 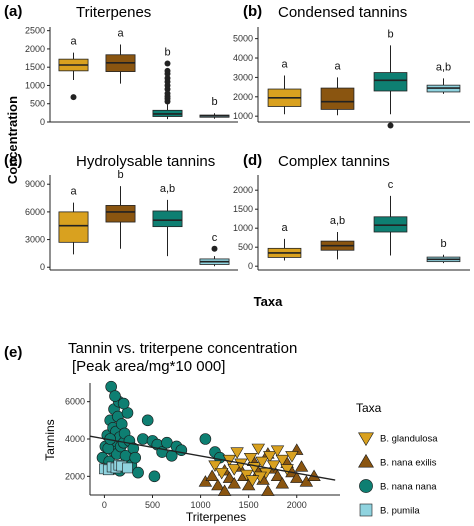 What do you see at coordinates (35, 212) in the screenshot?
I see `y-tick-label: 6000` at bounding box center [35, 212].